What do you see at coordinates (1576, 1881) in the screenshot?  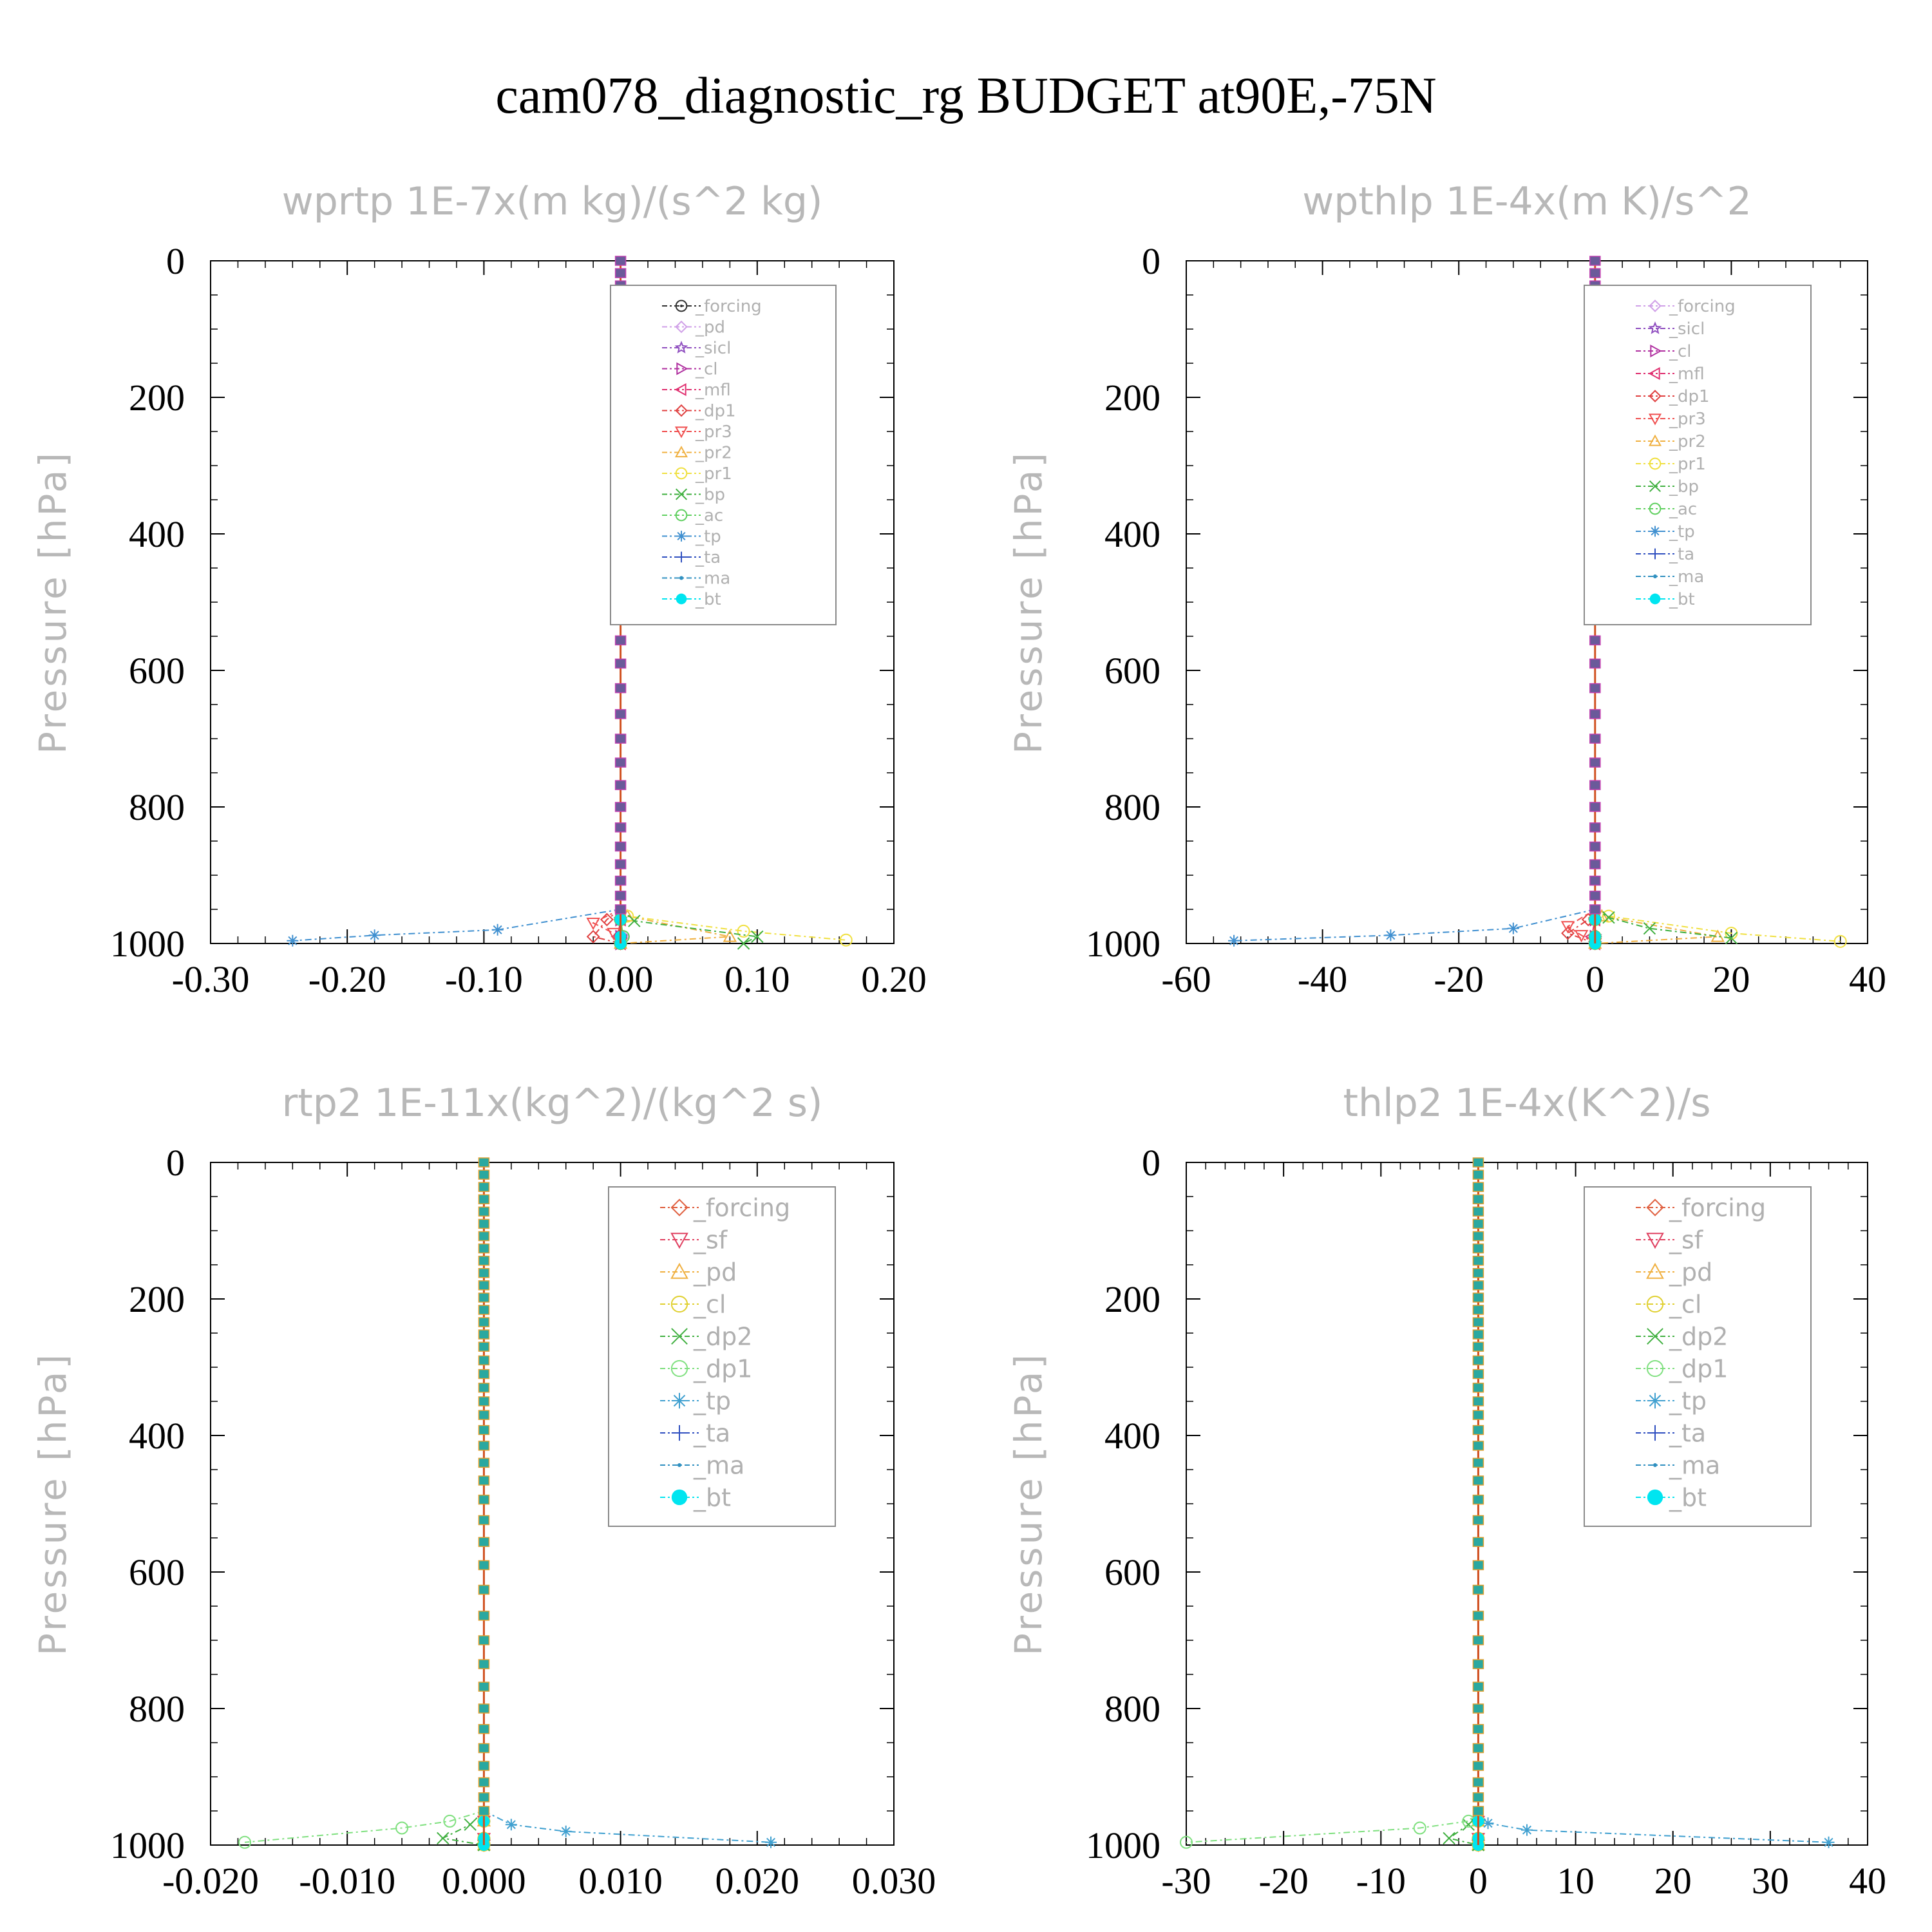 I see `x-tick-label: 10` at bounding box center [1576, 1881].